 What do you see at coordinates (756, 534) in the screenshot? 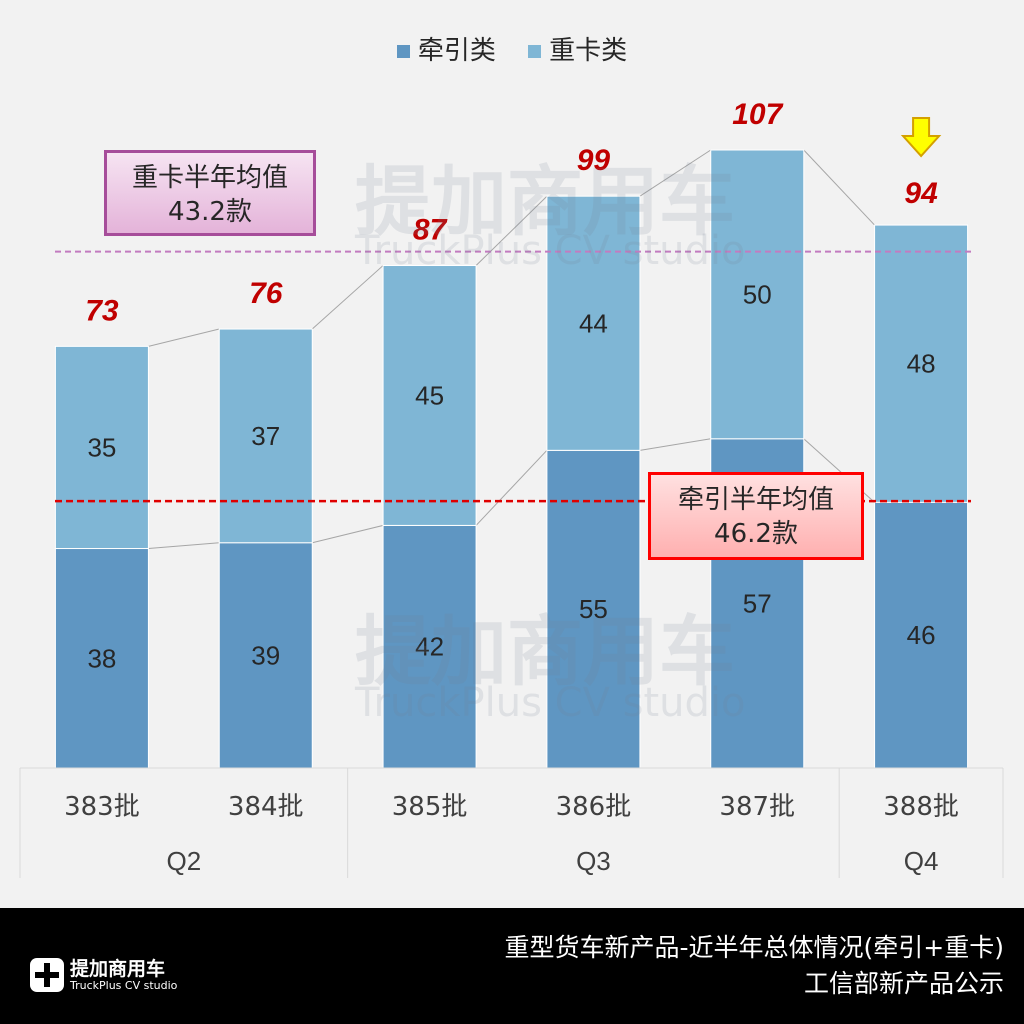
I see `callout-value: 46.2款` at bounding box center [756, 534].